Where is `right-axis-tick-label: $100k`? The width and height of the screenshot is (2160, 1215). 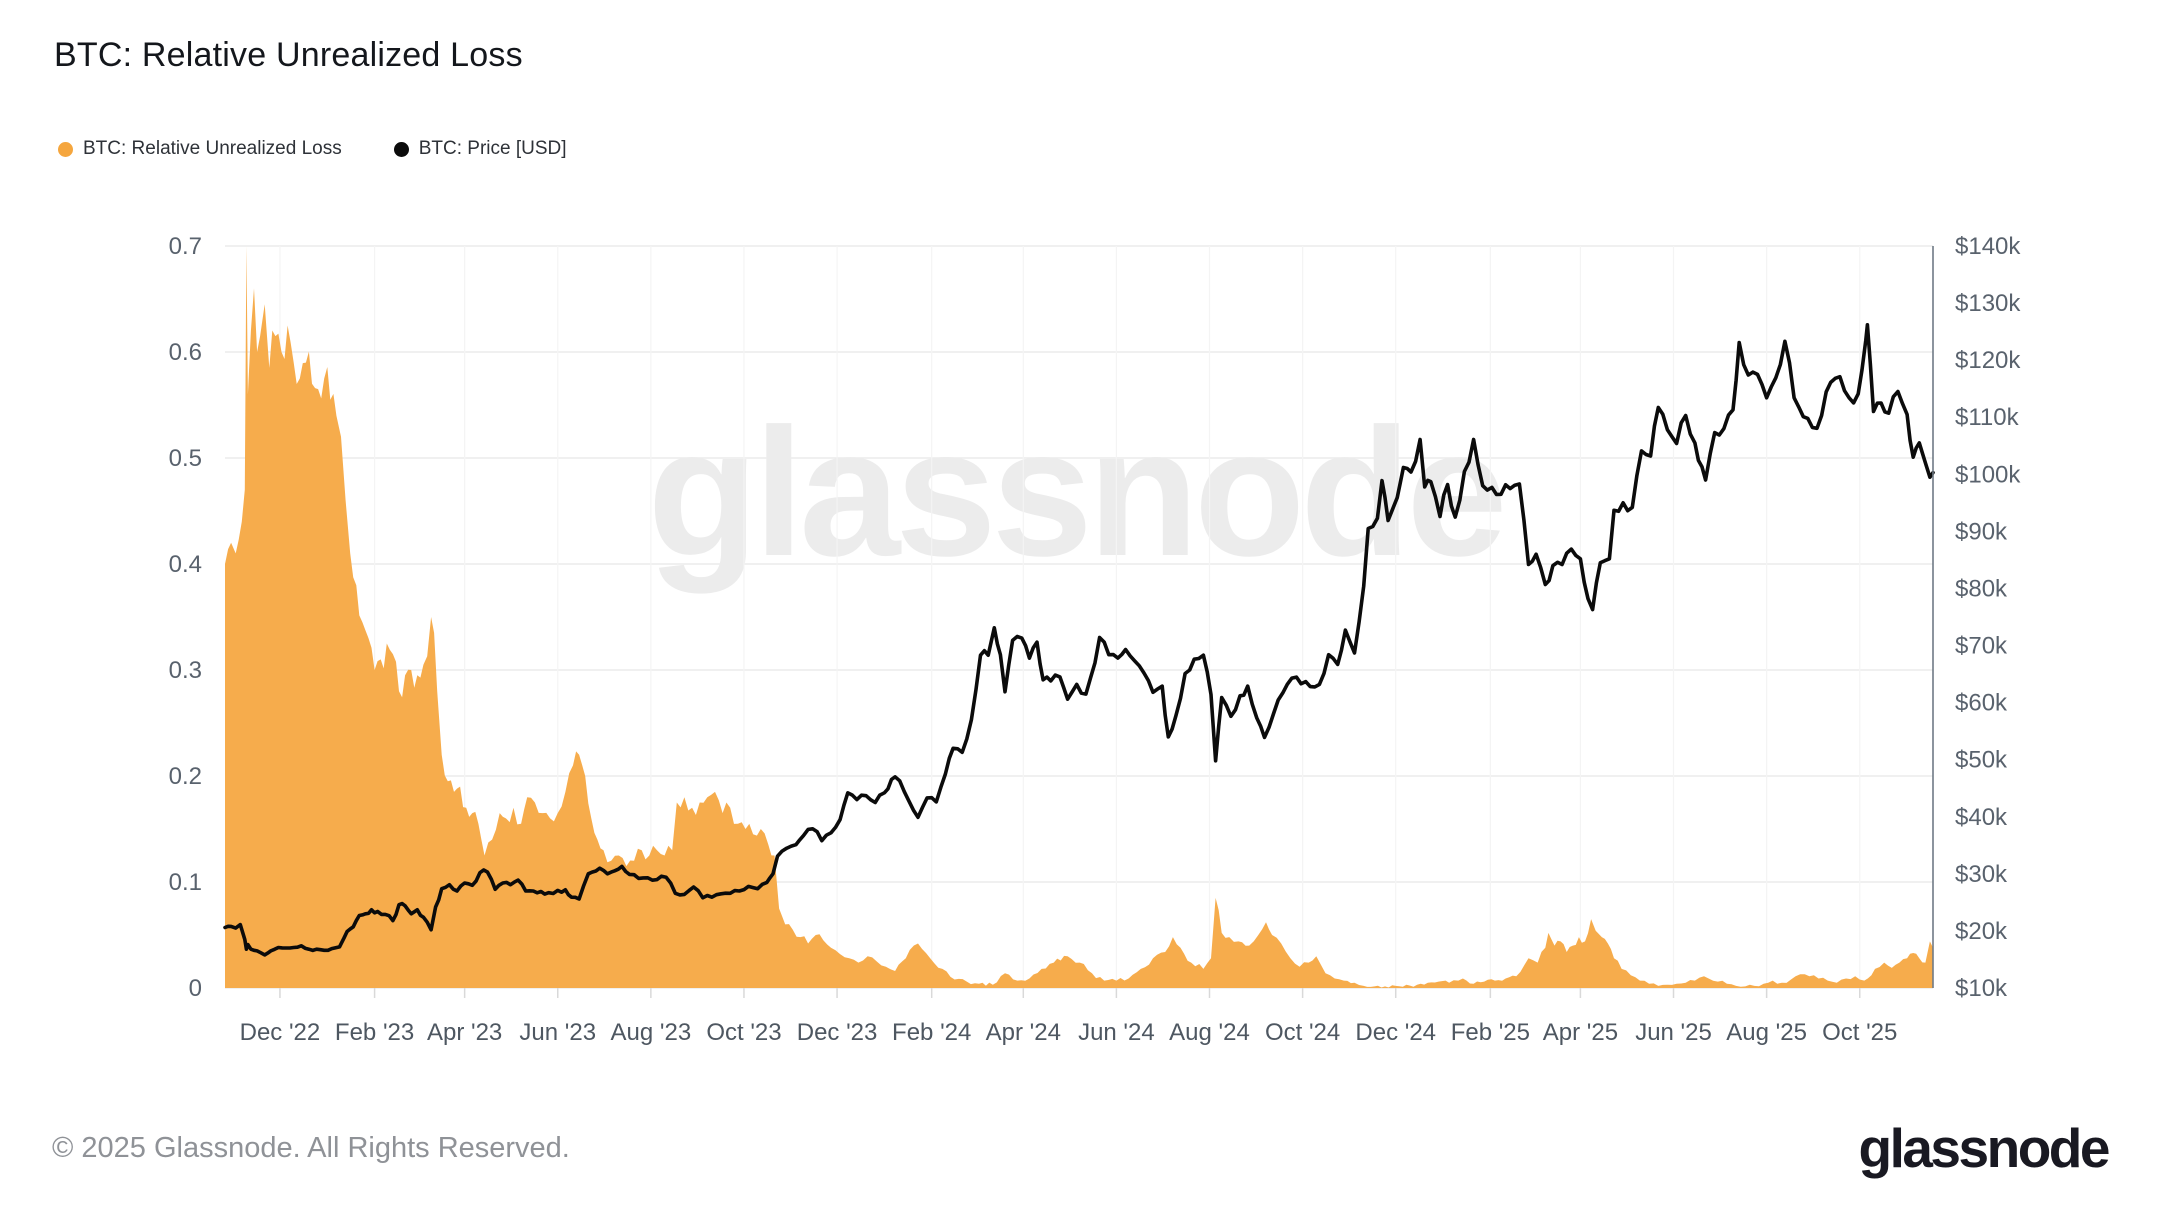 right-axis-tick-label: $100k is located at coordinates (1988, 474).